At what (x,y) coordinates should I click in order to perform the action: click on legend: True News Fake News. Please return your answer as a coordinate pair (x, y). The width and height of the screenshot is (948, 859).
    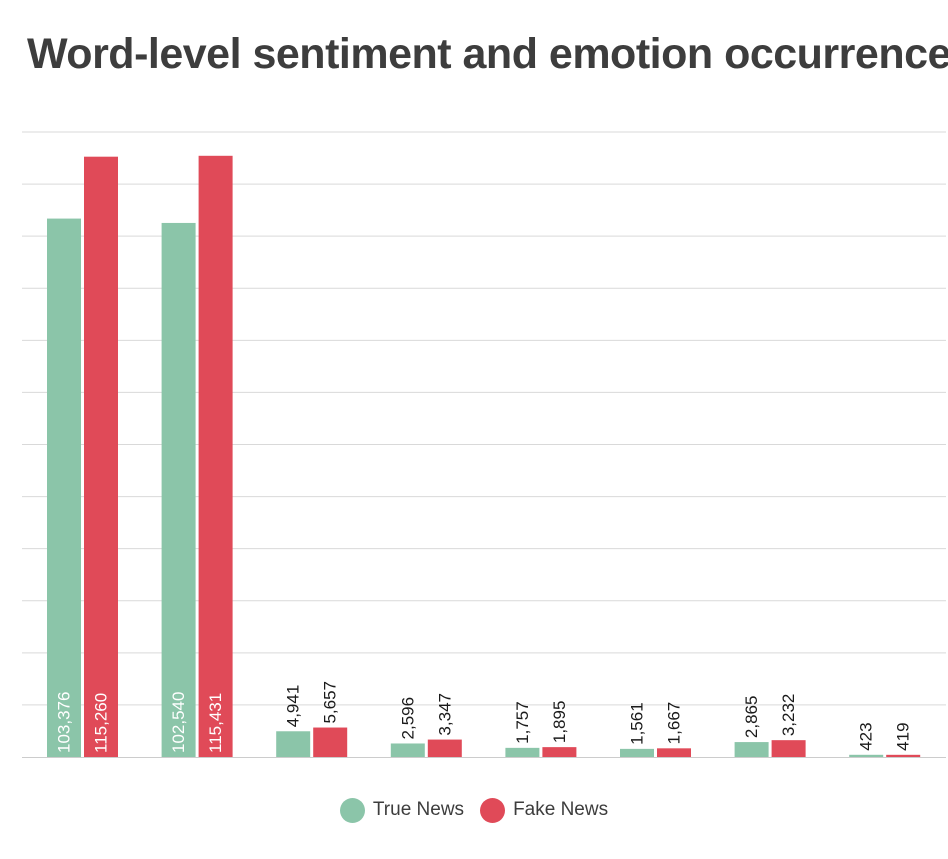
    Looking at the image, I should click on (474, 810).